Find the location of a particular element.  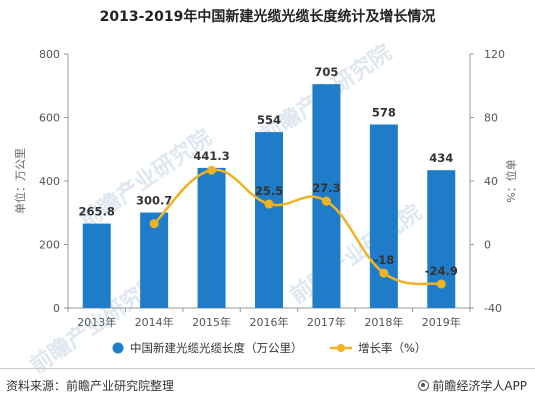

right-tick-label: 0 is located at coordinates (487, 245).